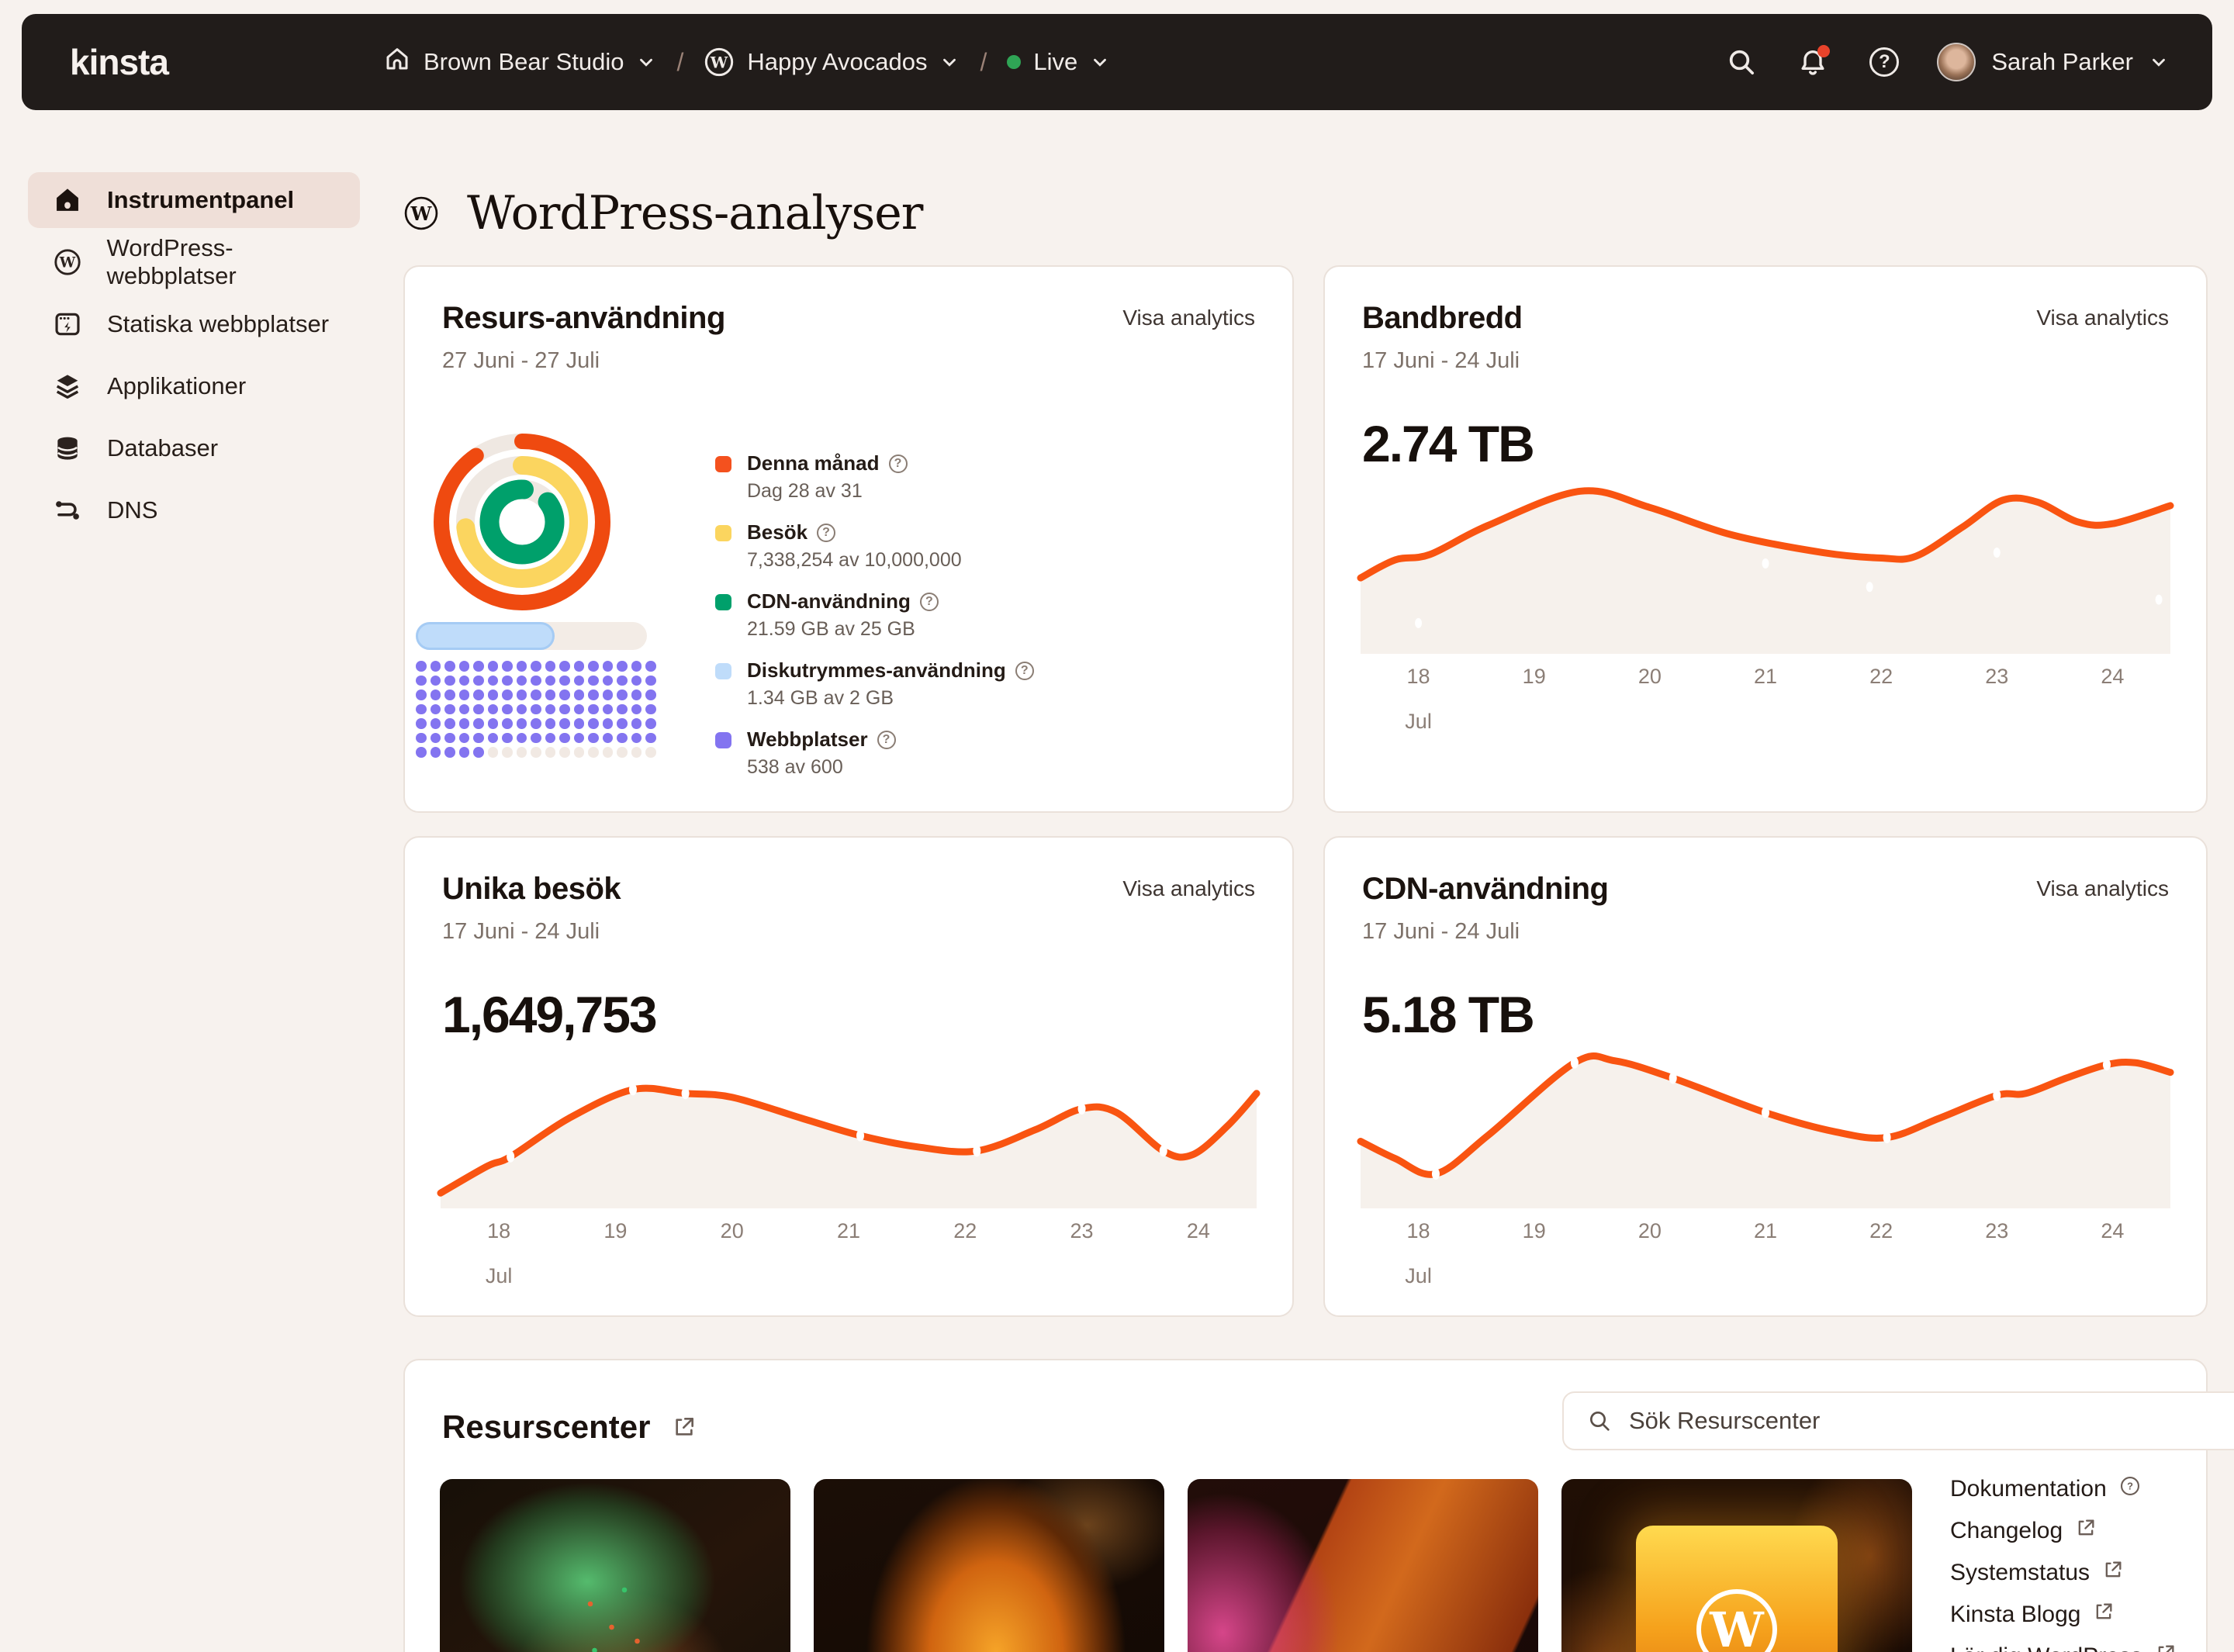  I want to click on resource-link-label: Systemstatus, so click(2020, 1573).